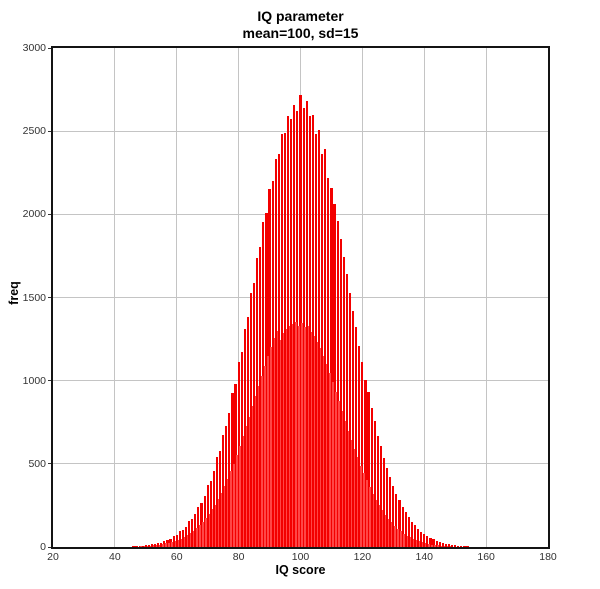  Describe the element at coordinates (34, 380) in the screenshot. I see `y-tick-label: 1000` at that location.